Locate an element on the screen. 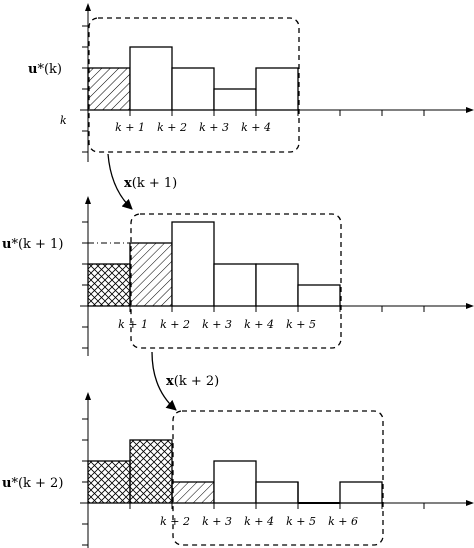 This screenshot has width=474, height=548. panel-2-tick-label: k + 5 is located at coordinates (301, 324).